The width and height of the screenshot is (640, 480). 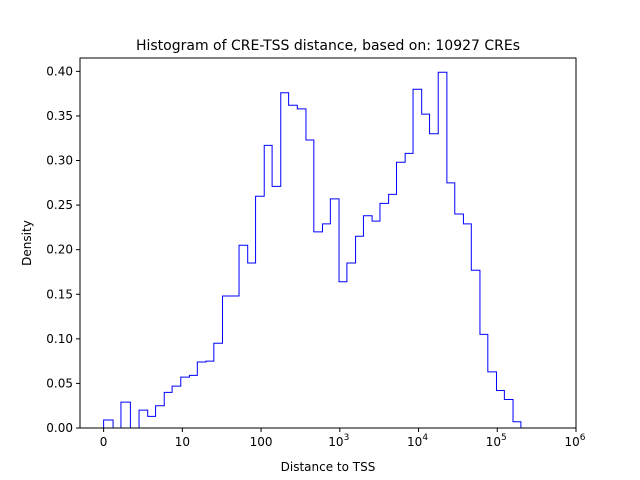 I want to click on x-tick-label: 100, so click(x=261, y=442).